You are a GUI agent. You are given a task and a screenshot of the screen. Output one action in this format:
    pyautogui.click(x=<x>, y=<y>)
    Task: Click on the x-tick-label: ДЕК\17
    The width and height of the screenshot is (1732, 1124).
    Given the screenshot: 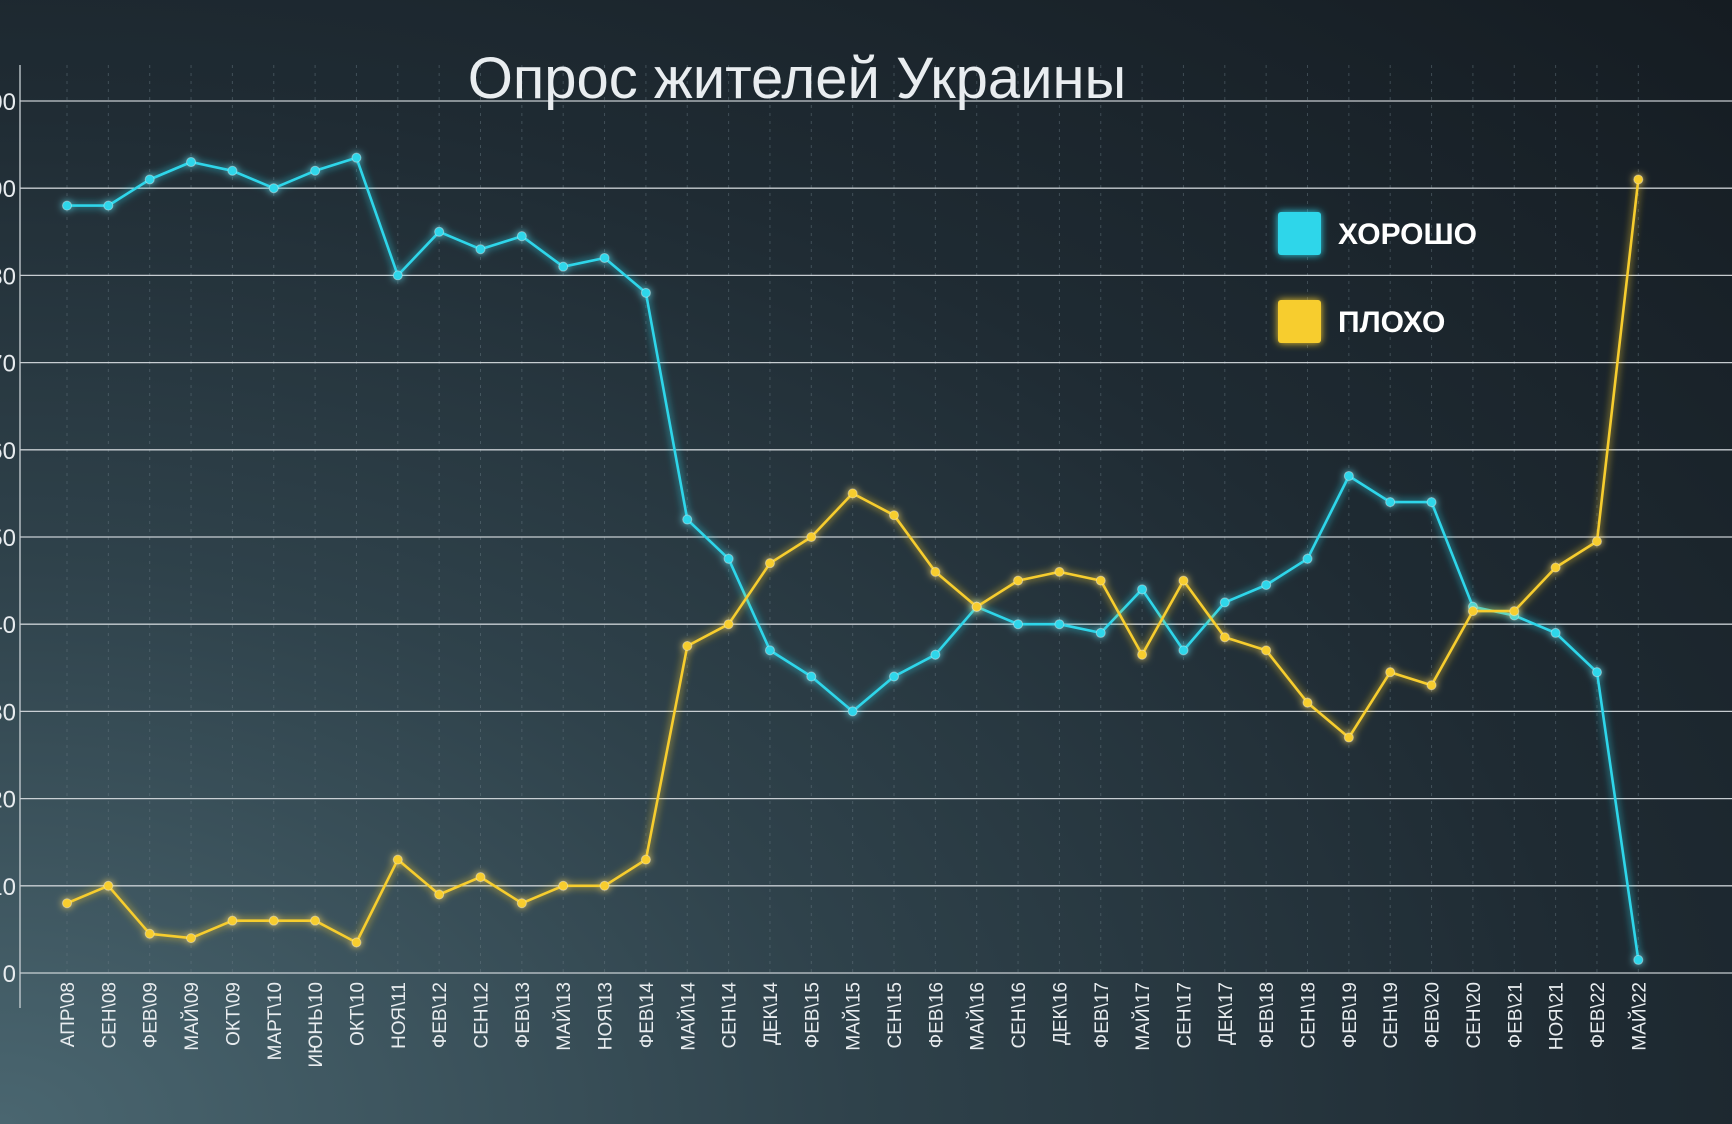 What is the action you would take?
    pyautogui.click(x=1226, y=1013)
    